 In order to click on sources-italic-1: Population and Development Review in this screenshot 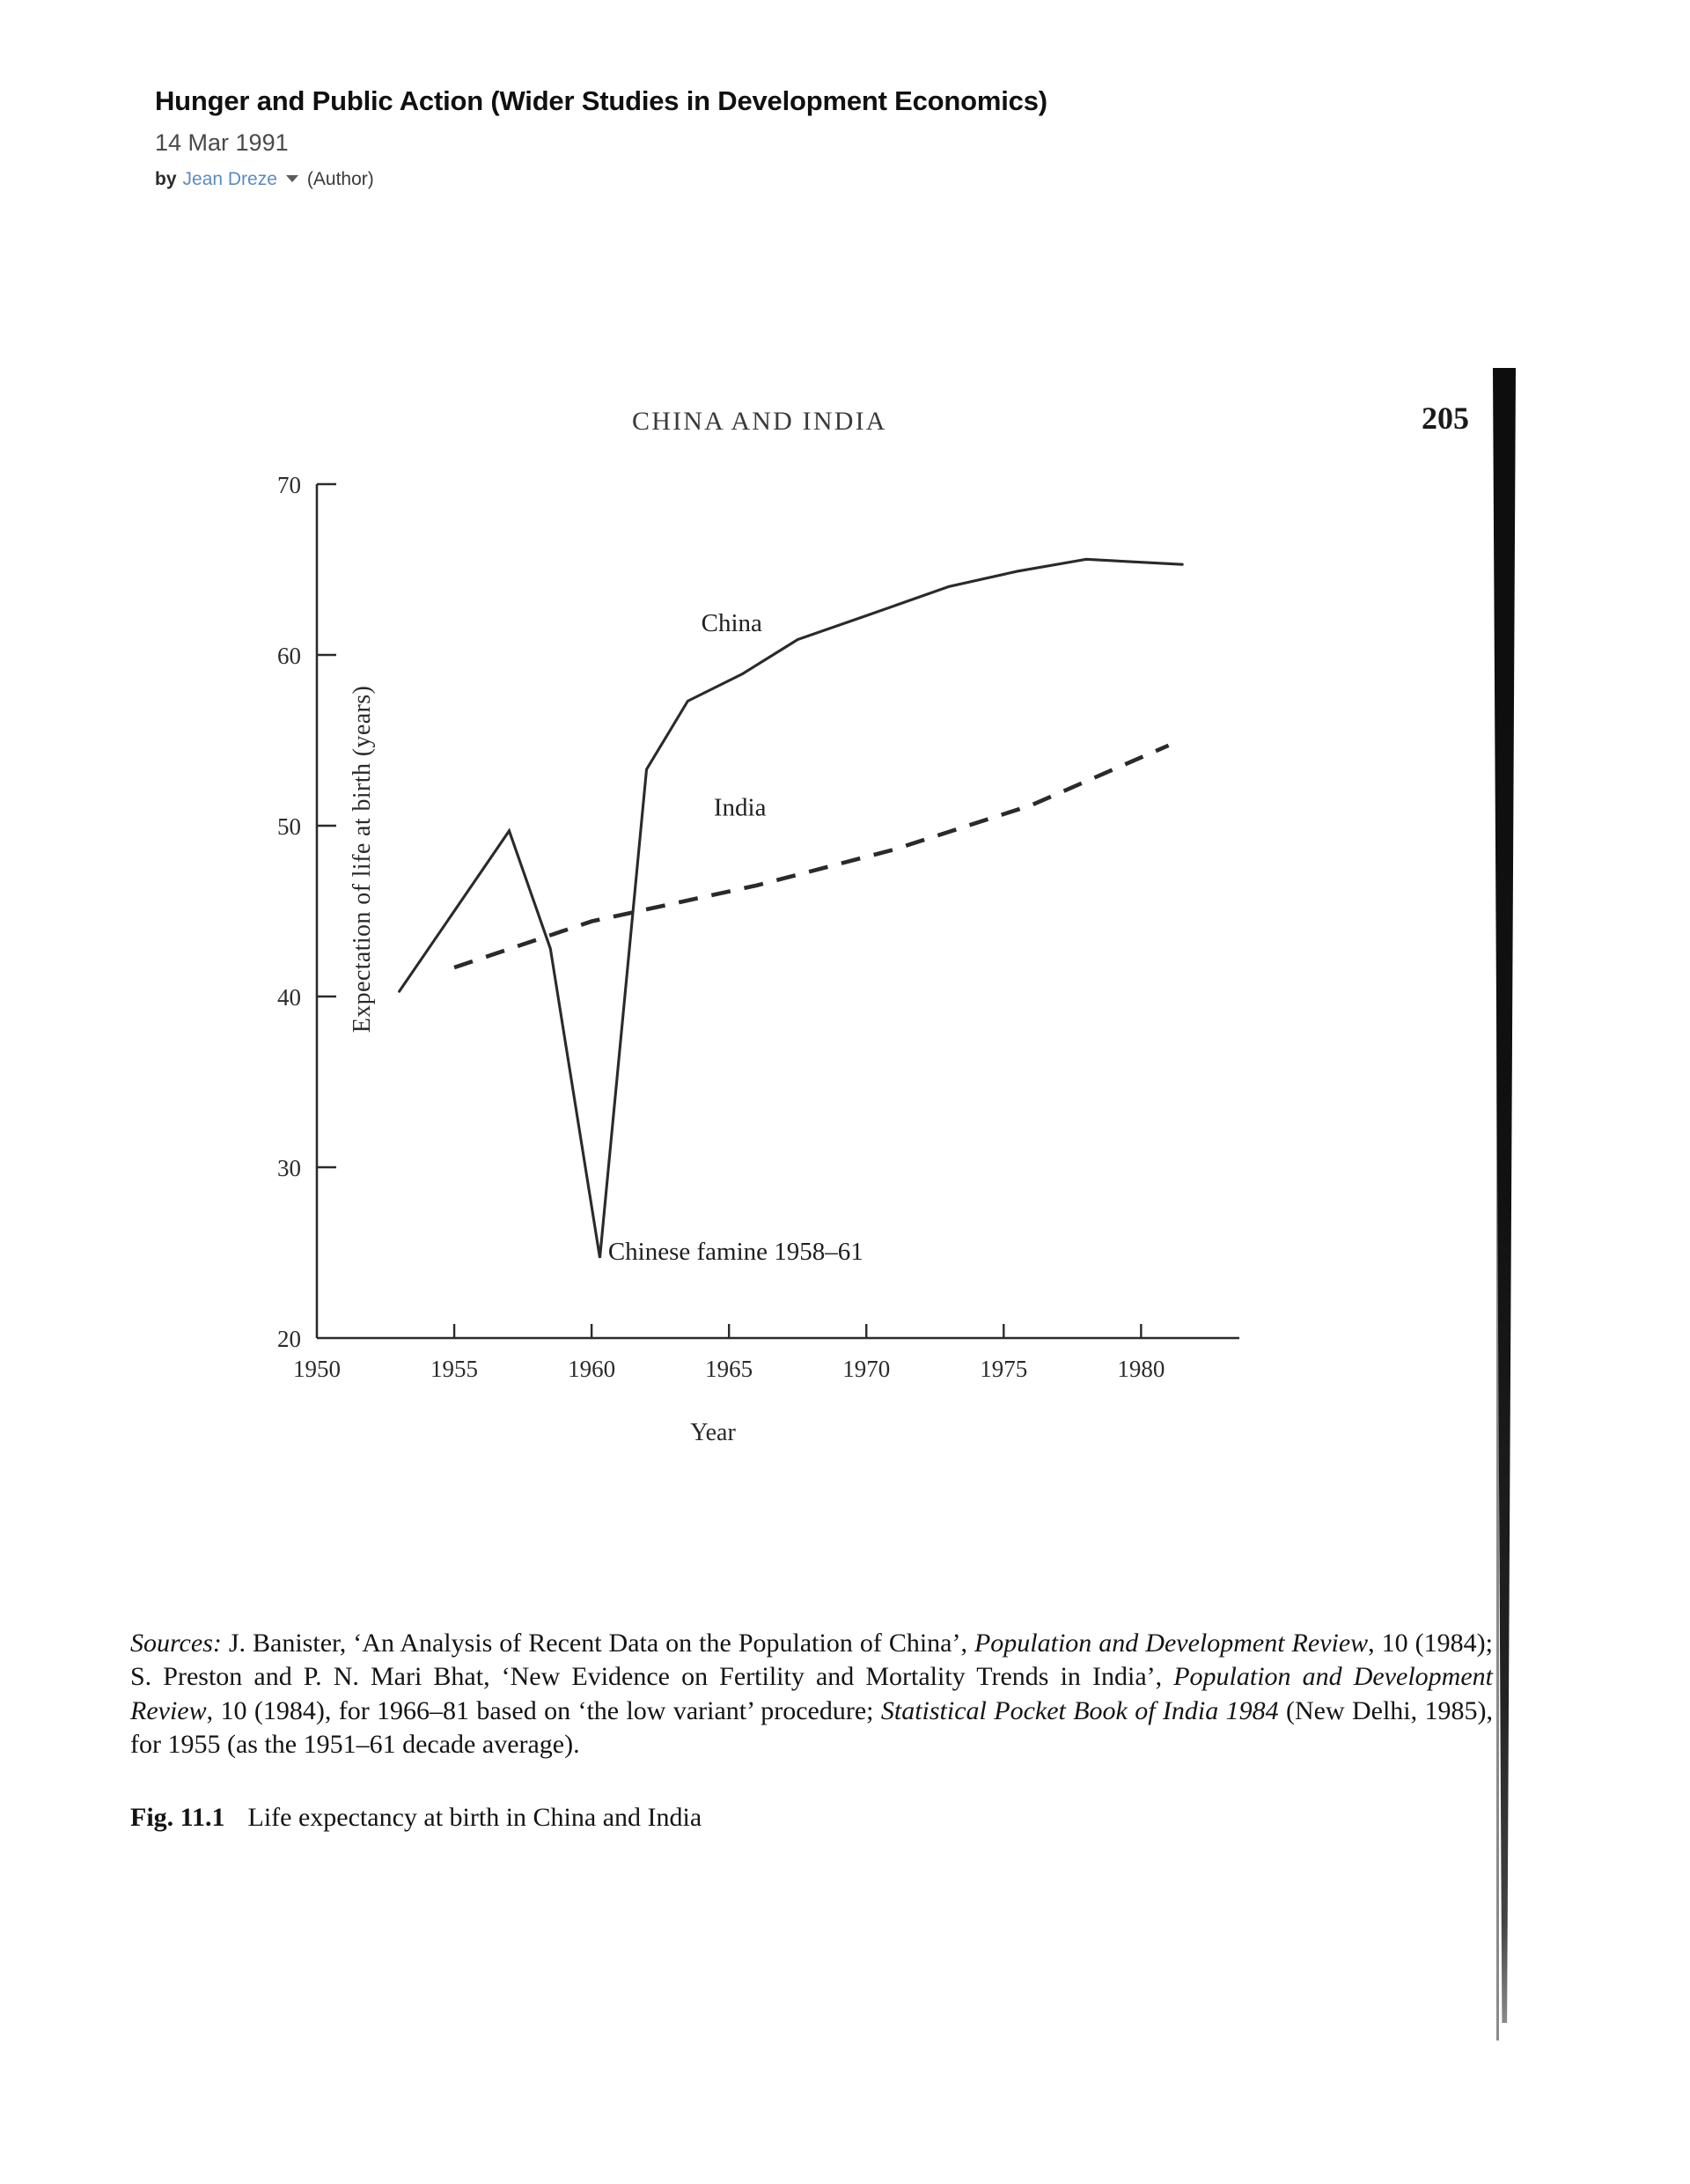, I will do `click(1172, 1644)`.